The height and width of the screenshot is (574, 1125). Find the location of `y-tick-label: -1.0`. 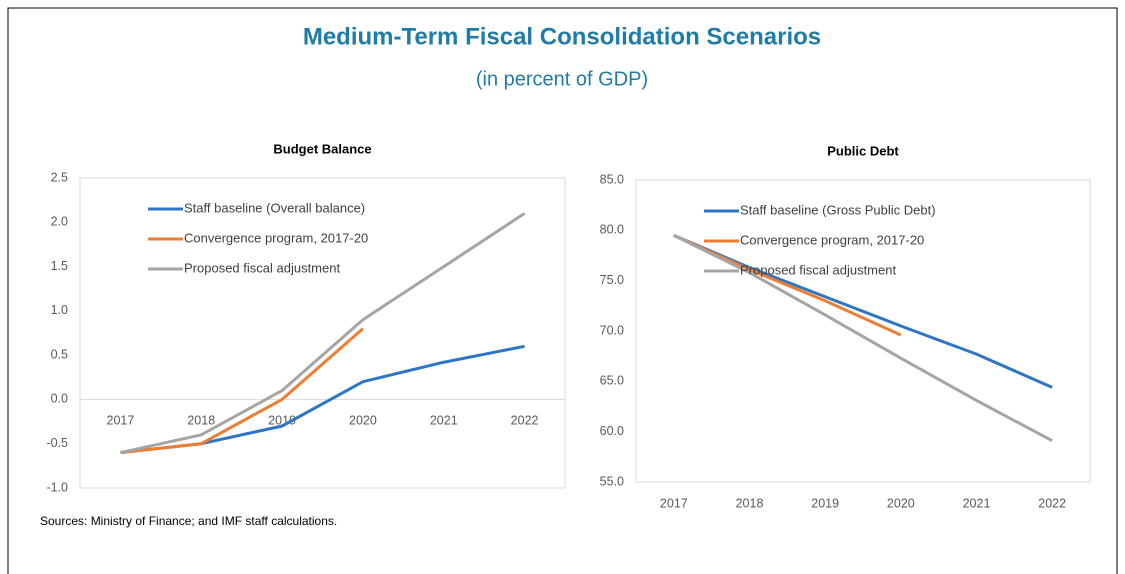

y-tick-label: -1.0 is located at coordinates (57, 487).